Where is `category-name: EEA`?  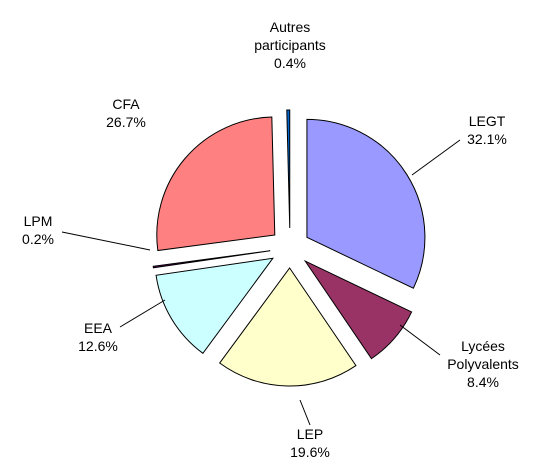 category-name: EEA is located at coordinates (98, 328).